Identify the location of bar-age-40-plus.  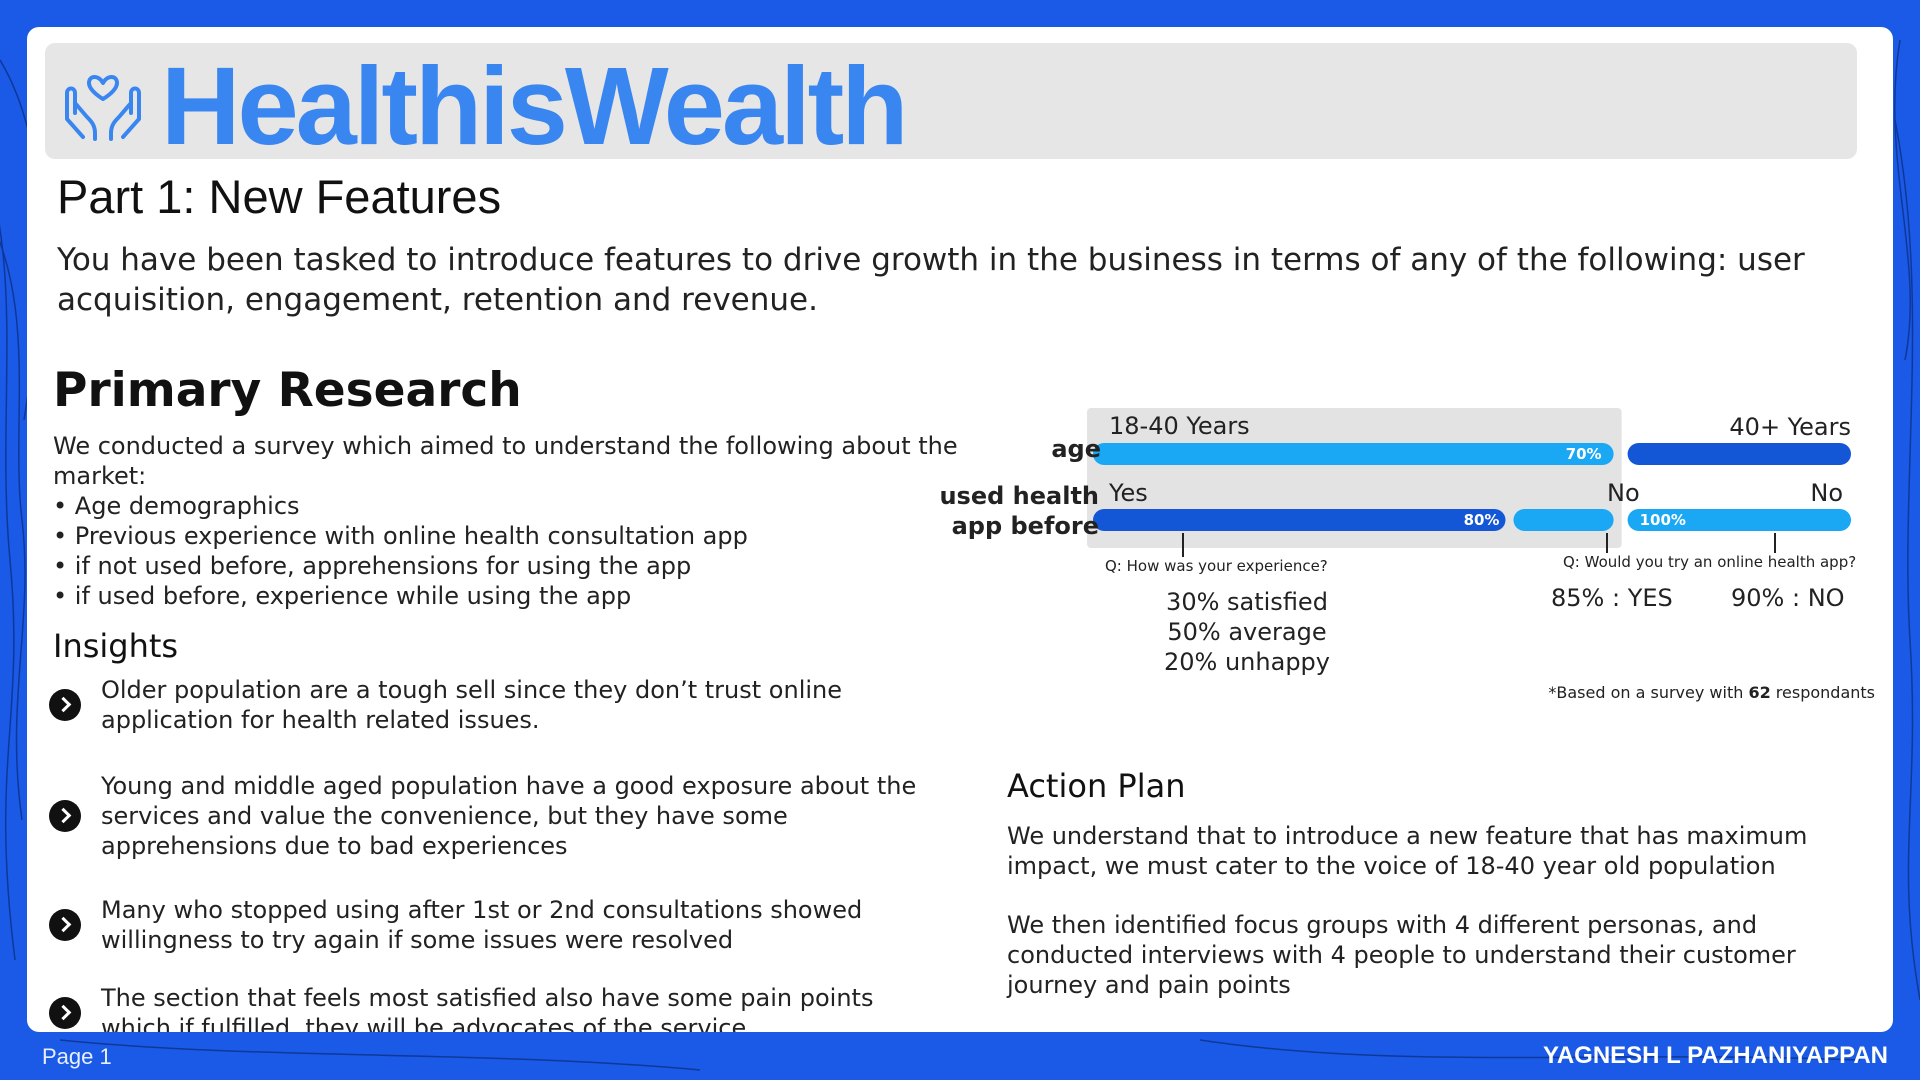
(1739, 454).